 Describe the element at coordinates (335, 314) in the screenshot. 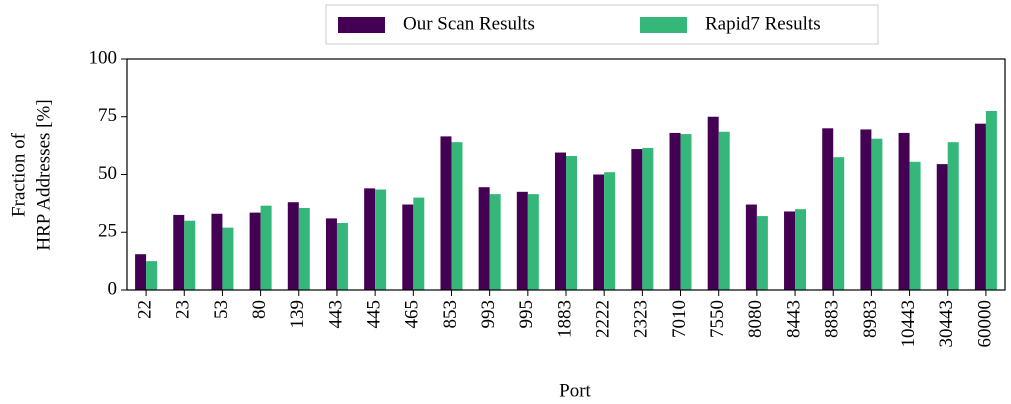

I see `x-tick-label: 443` at that location.